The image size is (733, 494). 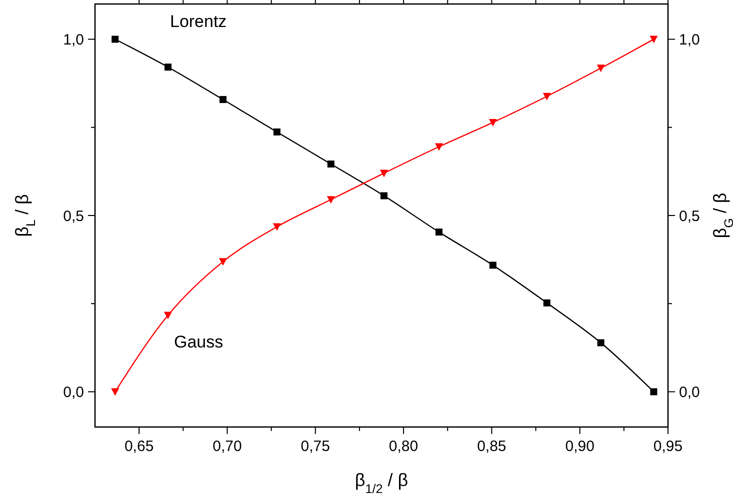 I want to click on y2-tick-label: 0,5, so click(x=689, y=216).